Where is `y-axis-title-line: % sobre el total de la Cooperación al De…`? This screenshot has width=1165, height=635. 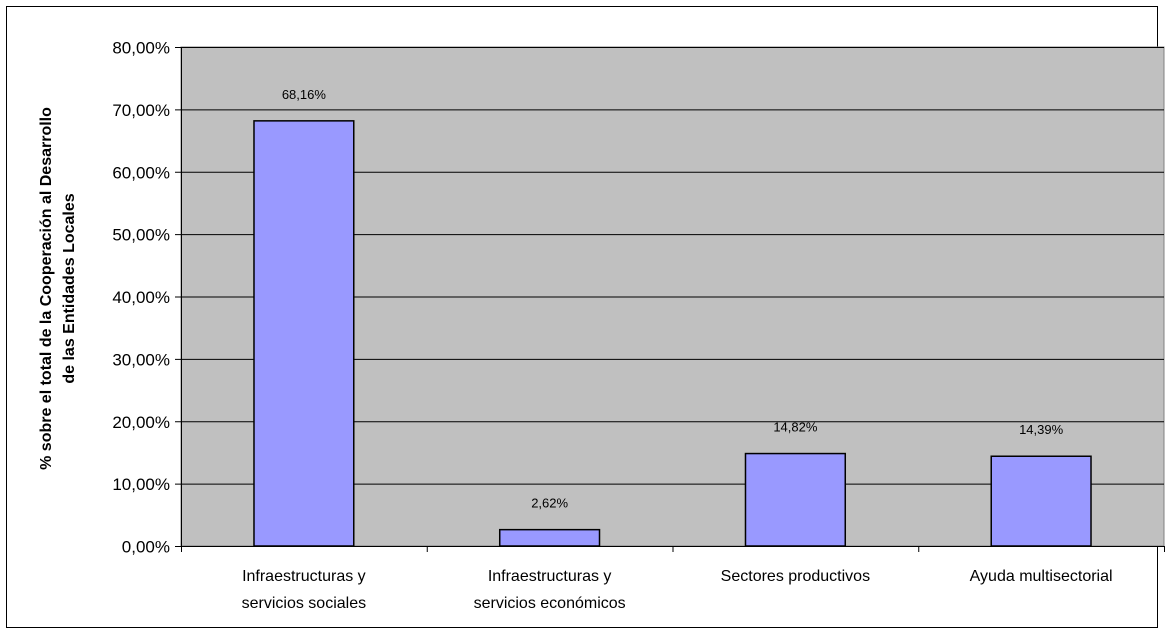
y-axis-title-line: % sobre el total de la Cooperación al De… is located at coordinates (46, 288).